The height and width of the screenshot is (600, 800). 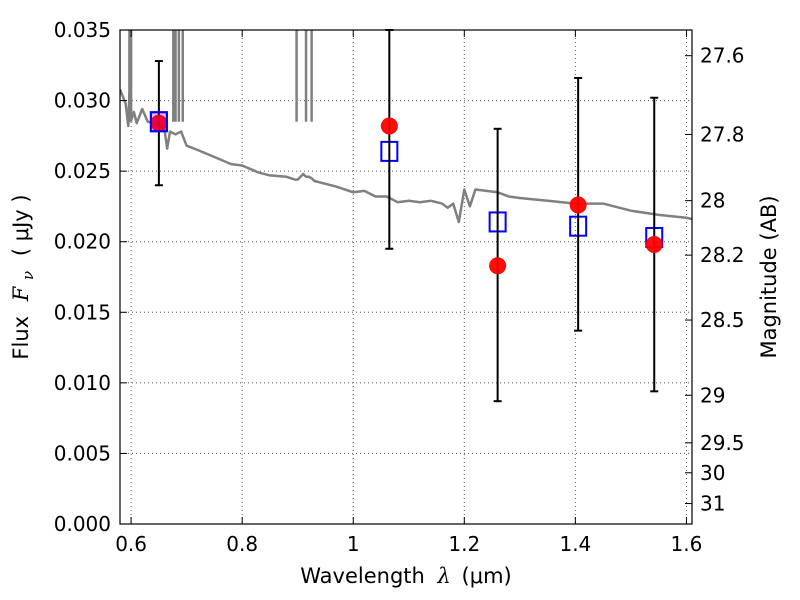 What do you see at coordinates (687, 544) in the screenshot?
I see `x-tick-label: 1.6` at bounding box center [687, 544].